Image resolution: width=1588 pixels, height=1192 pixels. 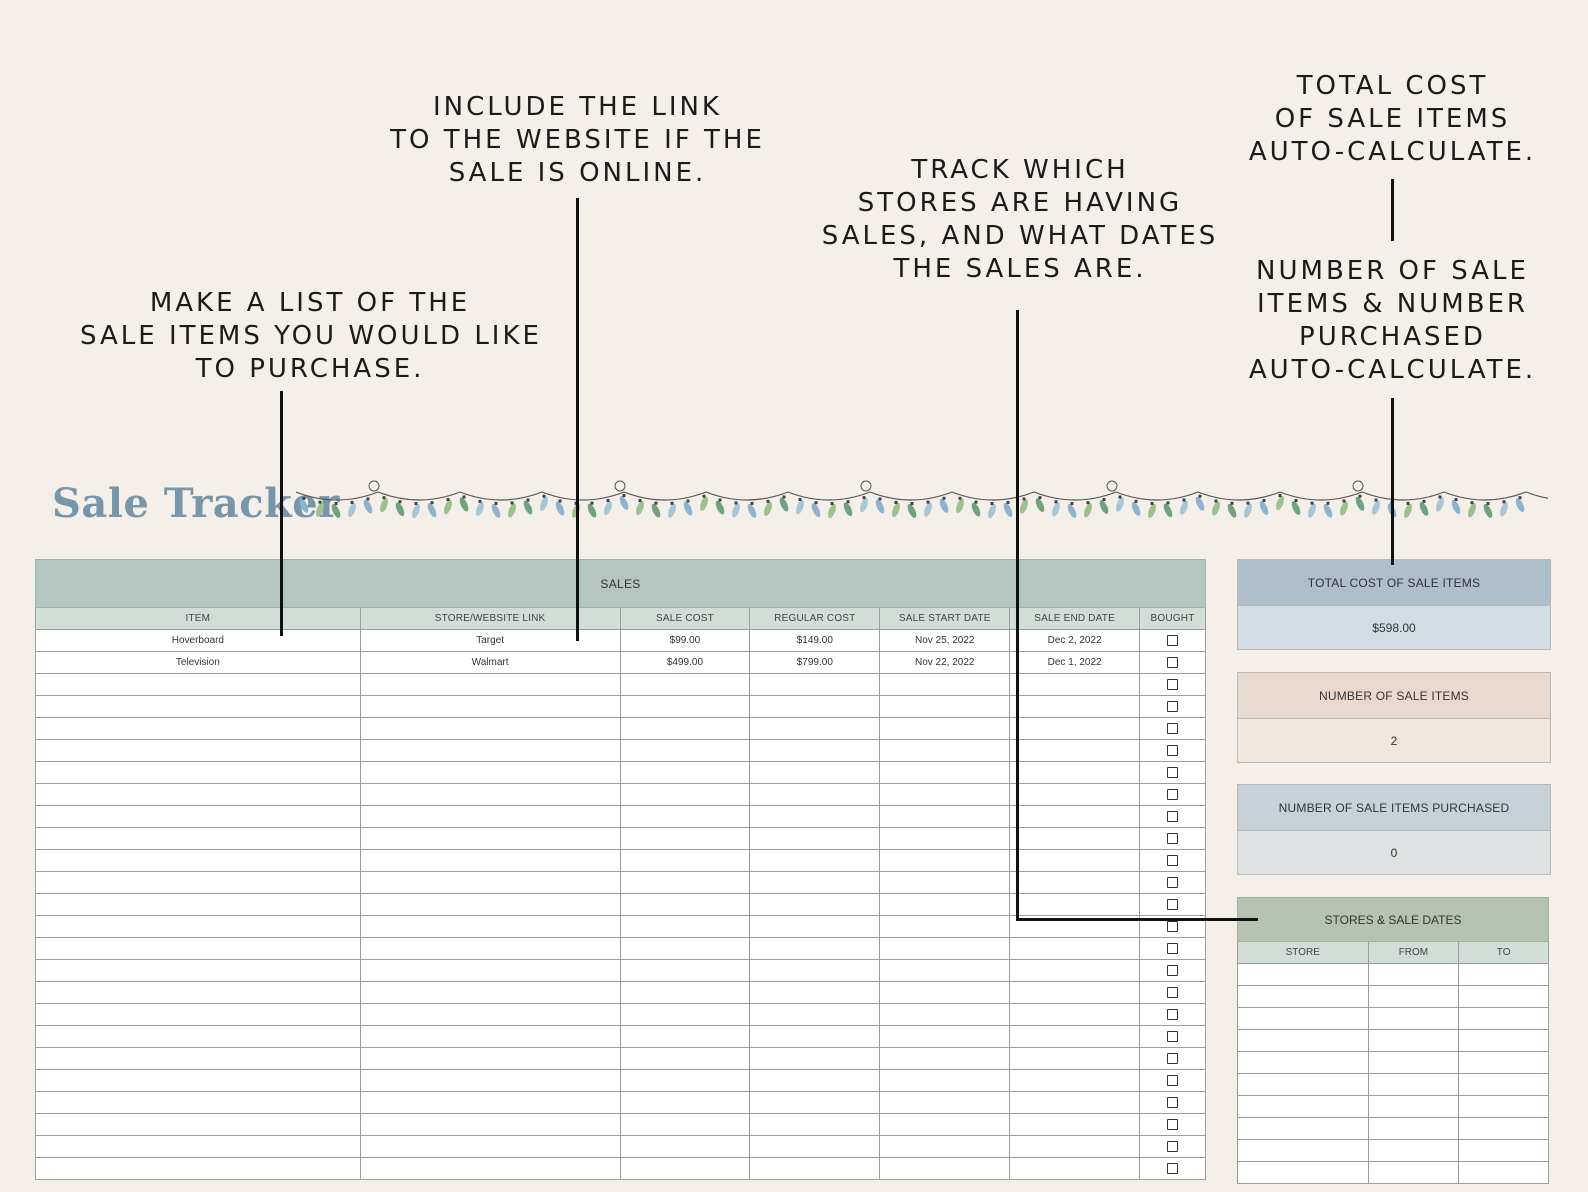 I want to click on cell-regular-cost: $799.00, so click(x=815, y=663).